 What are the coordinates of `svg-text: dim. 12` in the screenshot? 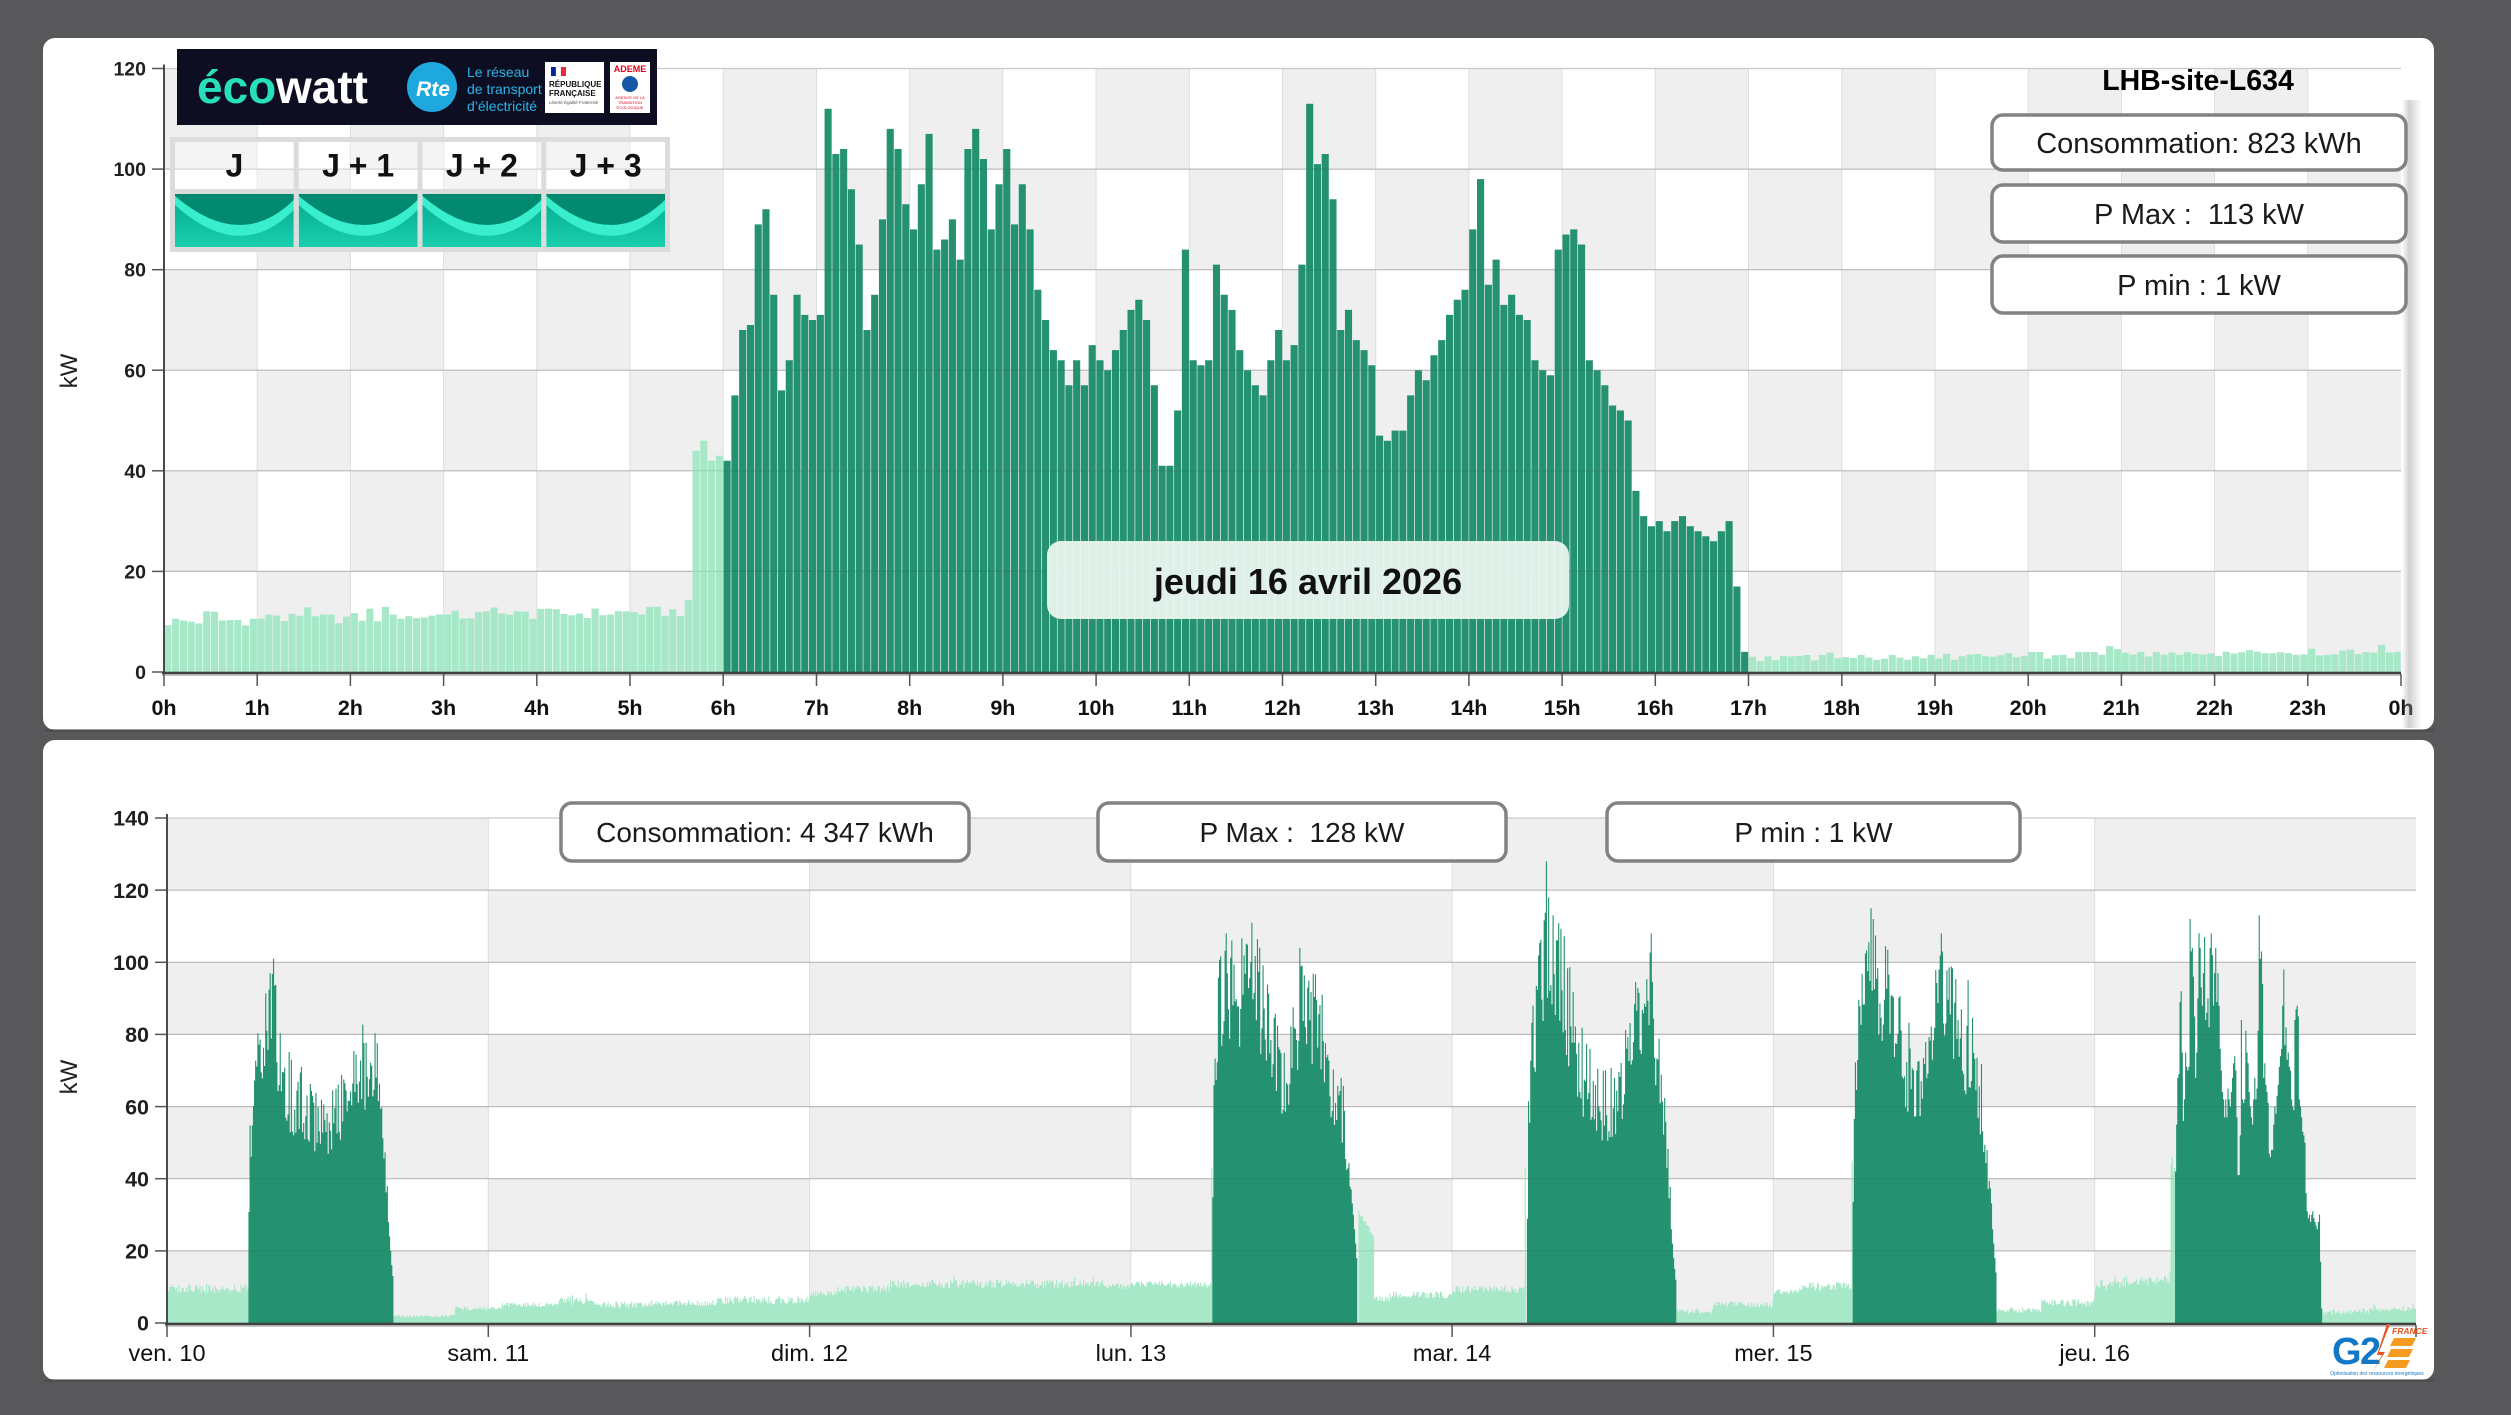 It's located at (809, 1353).